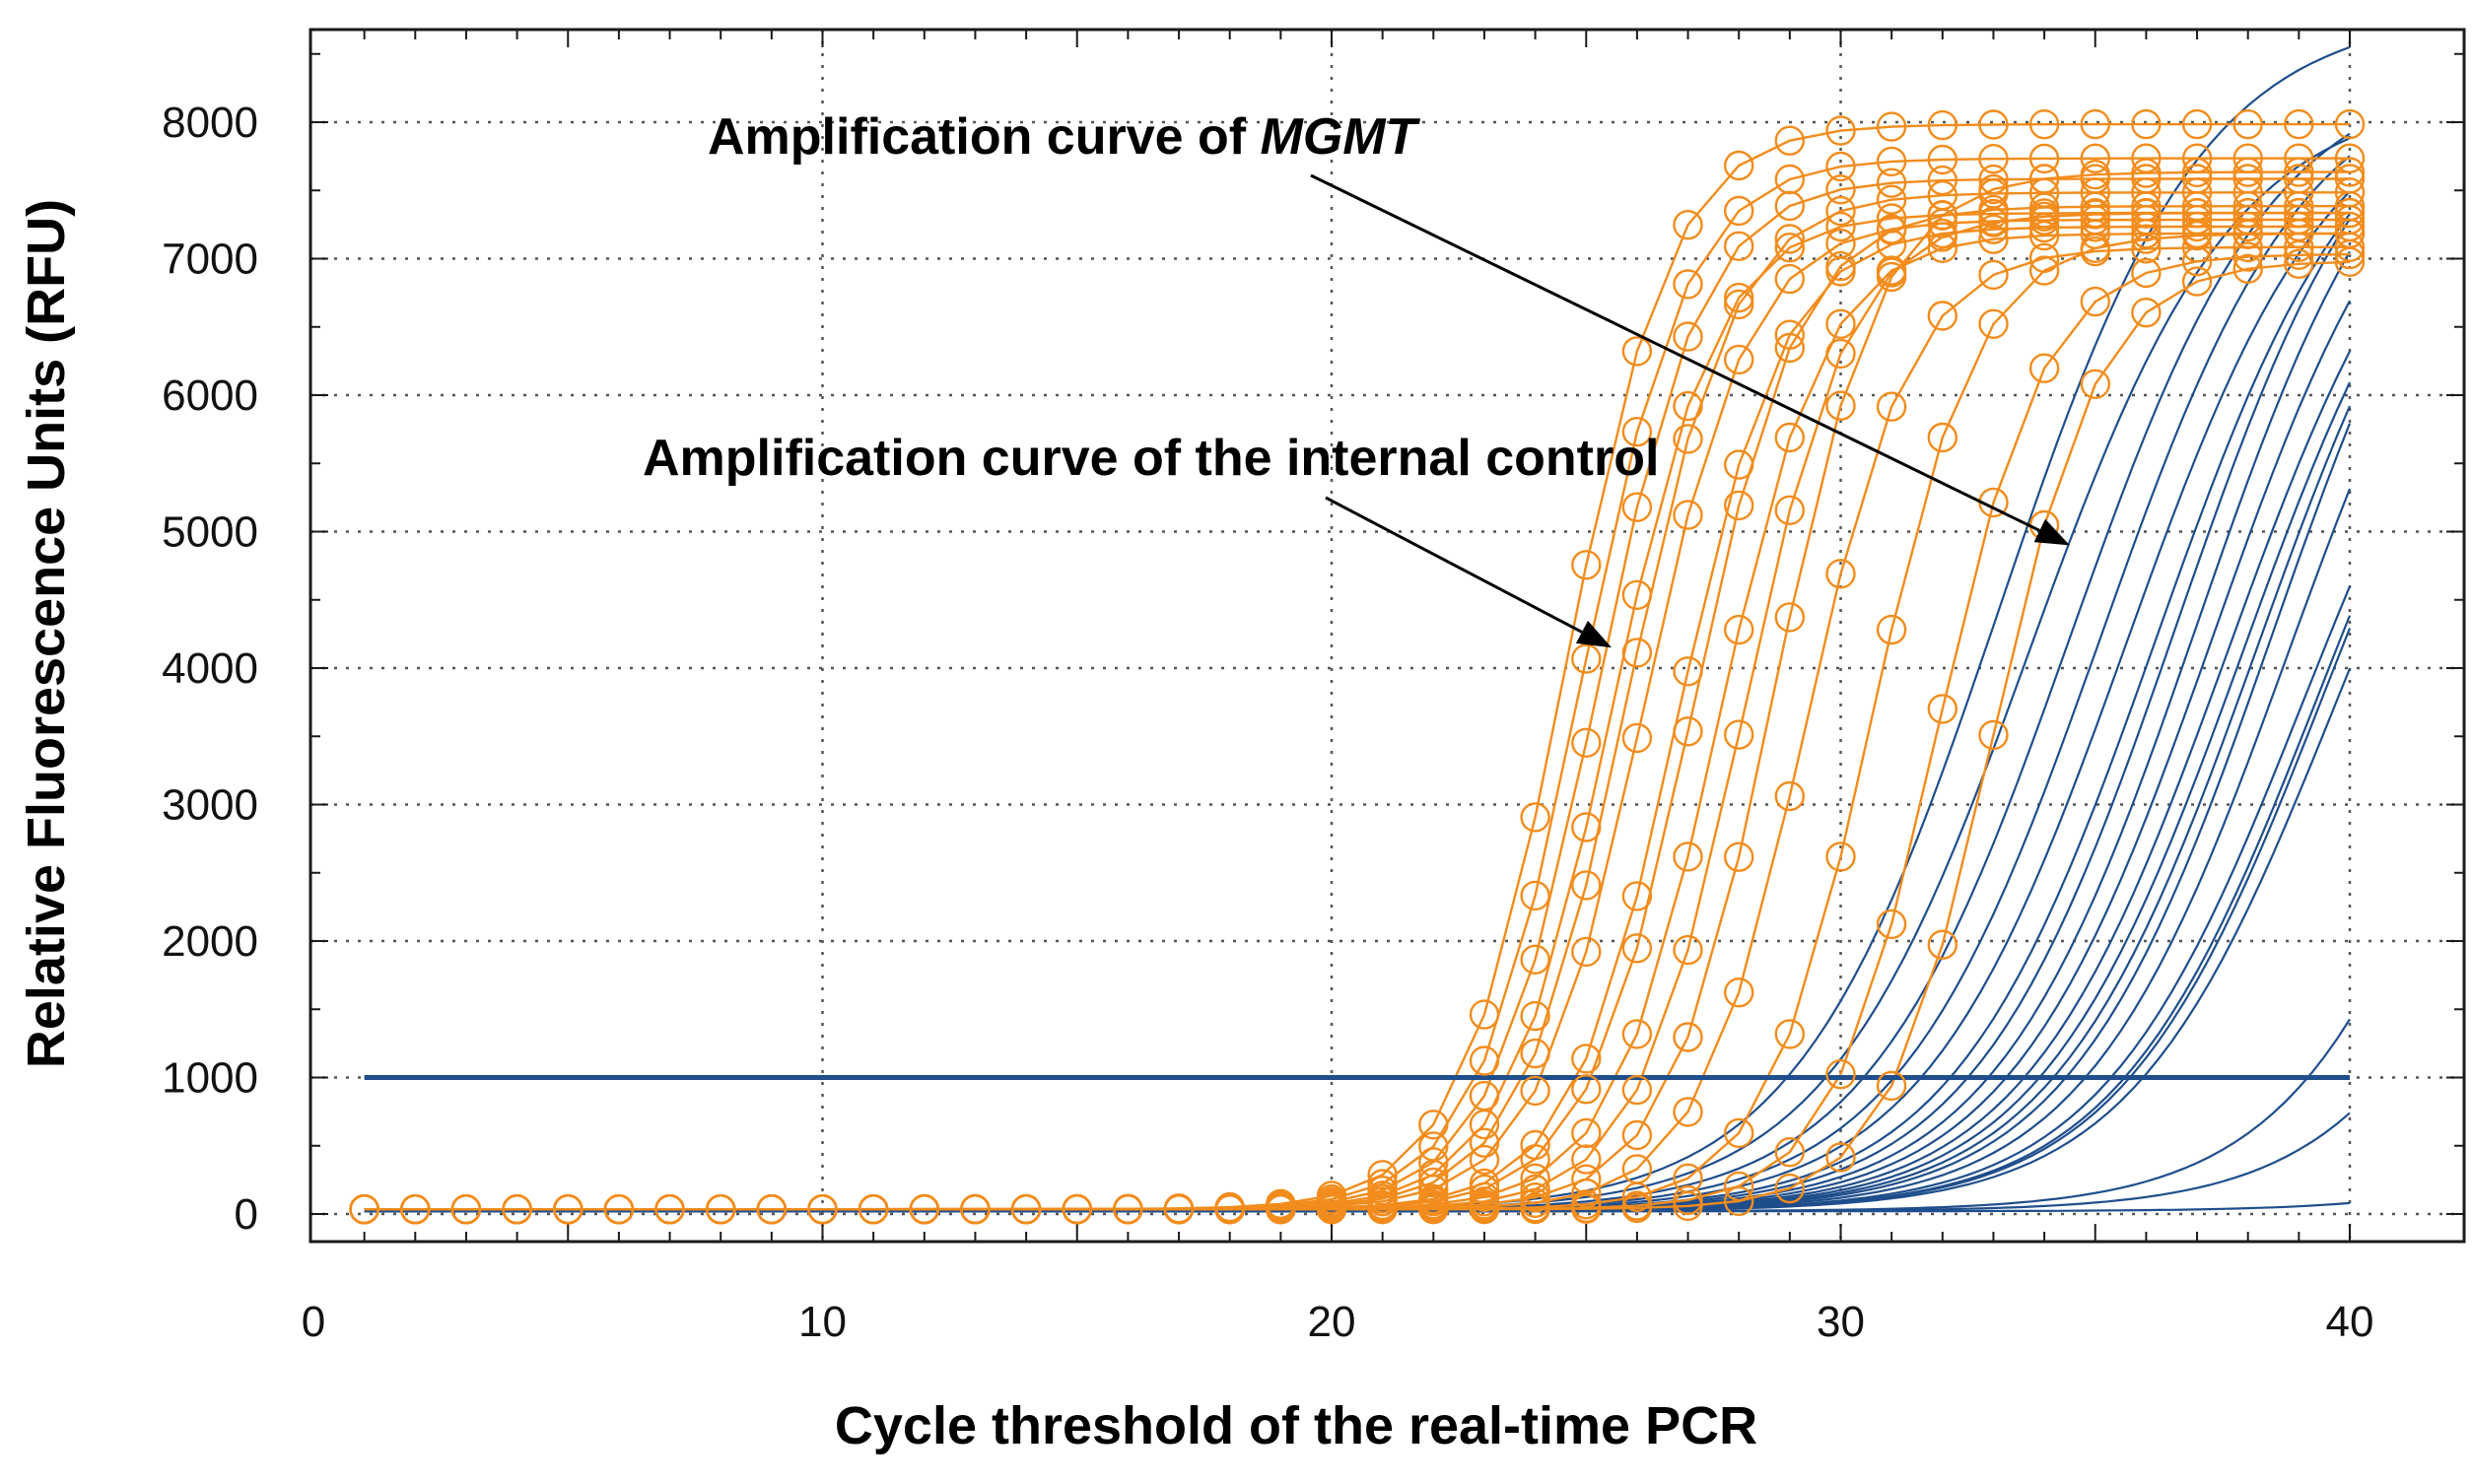 Image resolution: width=2472 pixels, height=1484 pixels. I want to click on annotation-mgmt-arrow-line, so click(1675, 352).